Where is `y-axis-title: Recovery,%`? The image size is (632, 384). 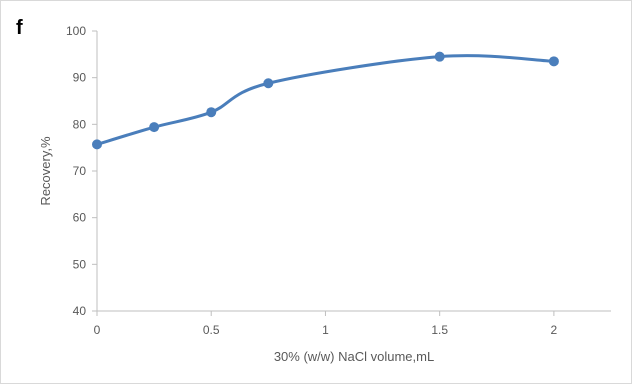
y-axis-title: Recovery,% is located at coordinates (45, 171).